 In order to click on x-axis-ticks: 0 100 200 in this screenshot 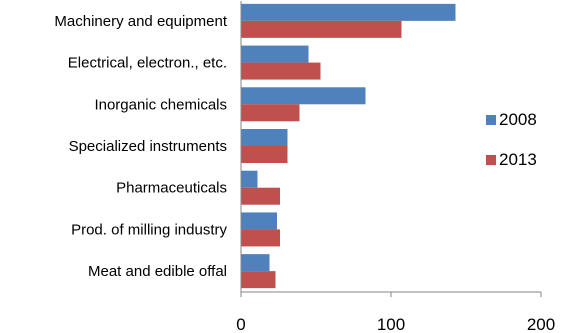, I will do `click(395, 312)`.